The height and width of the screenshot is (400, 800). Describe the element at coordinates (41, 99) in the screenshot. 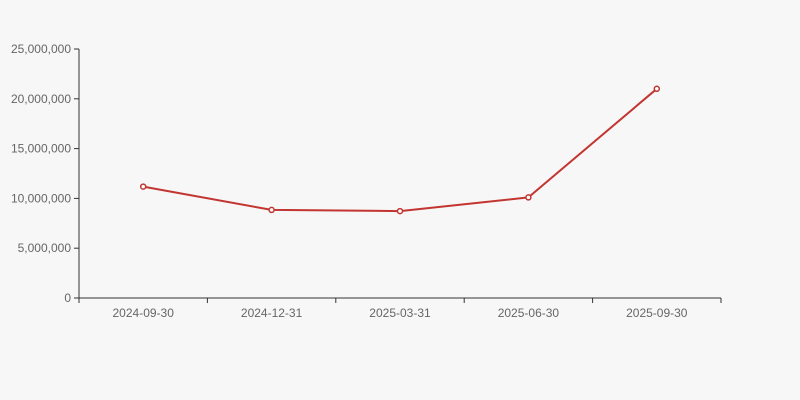

I see `y-axis-tick-label: 20,000,000` at that location.